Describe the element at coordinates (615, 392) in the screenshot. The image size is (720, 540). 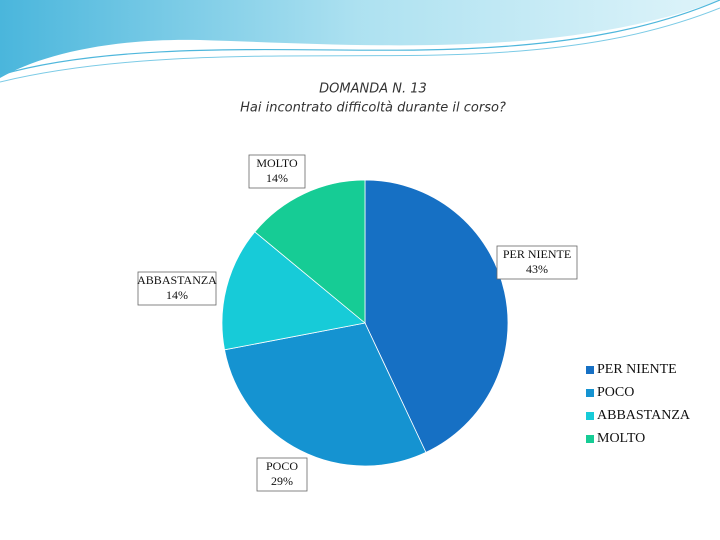
I see `legend-label: POCO` at that location.